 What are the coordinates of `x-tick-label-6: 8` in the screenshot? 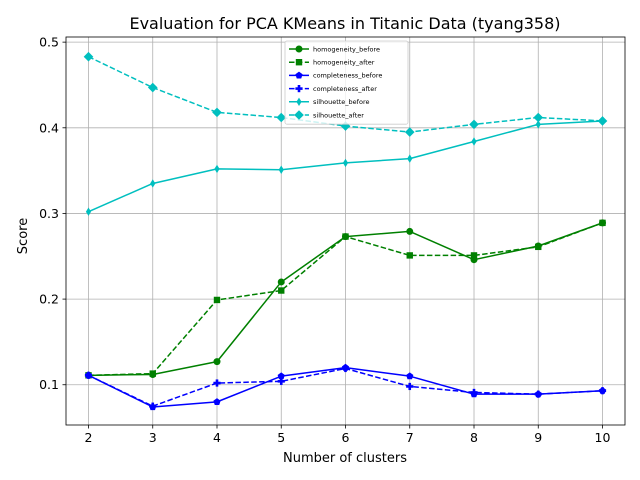 It's located at (474, 437).